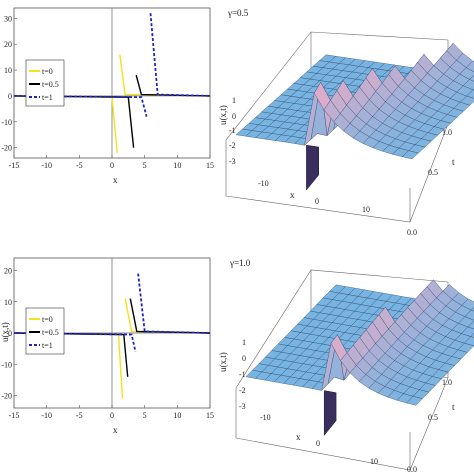 Image resolution: width=474 pixels, height=474 pixels. What do you see at coordinates (5, 332) in the screenshot?
I see `y-axis-label: u(x,t)` at bounding box center [5, 332].